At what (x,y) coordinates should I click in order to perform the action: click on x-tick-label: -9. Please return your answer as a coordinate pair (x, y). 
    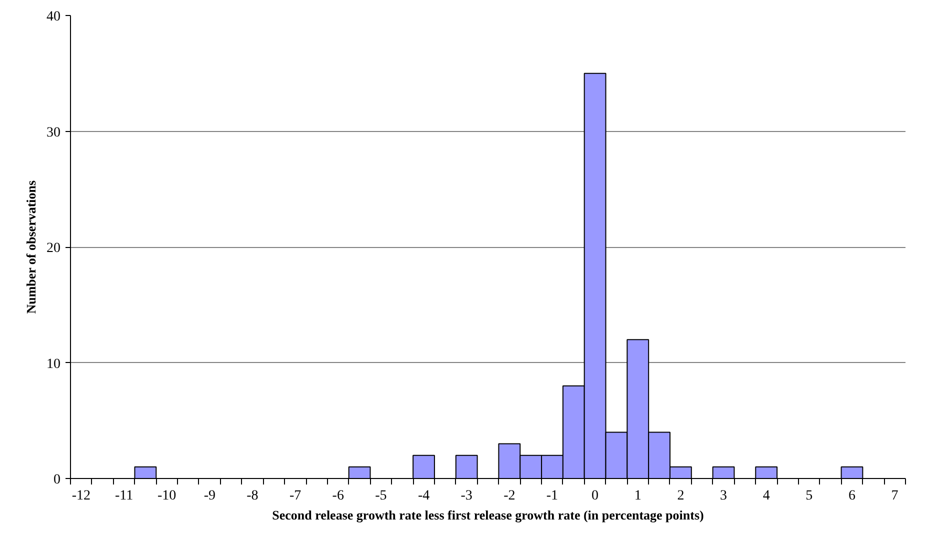
    Looking at the image, I should click on (210, 496).